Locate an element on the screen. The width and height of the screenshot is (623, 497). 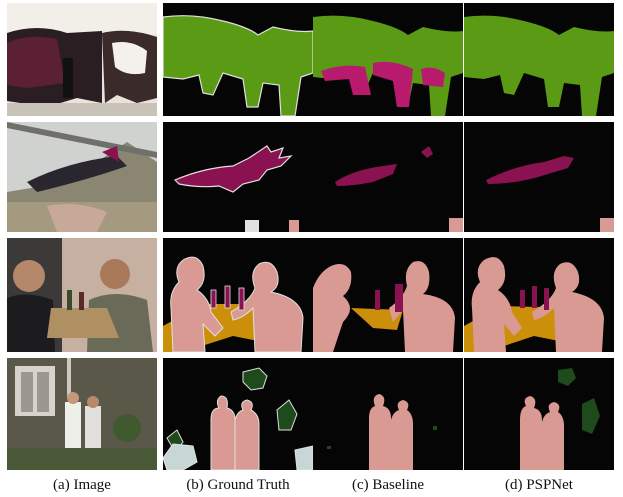
pspnet-people-outdoor is located at coordinates (539, 414).